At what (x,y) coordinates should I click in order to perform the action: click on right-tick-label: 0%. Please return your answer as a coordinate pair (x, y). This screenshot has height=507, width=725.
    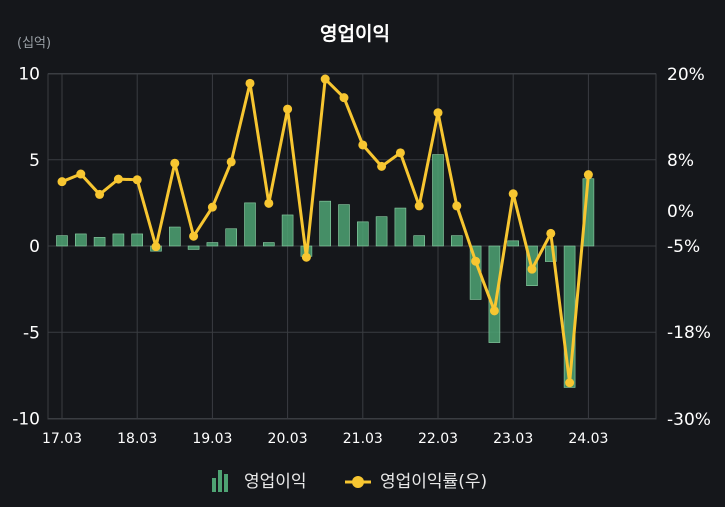
    Looking at the image, I should click on (680, 212).